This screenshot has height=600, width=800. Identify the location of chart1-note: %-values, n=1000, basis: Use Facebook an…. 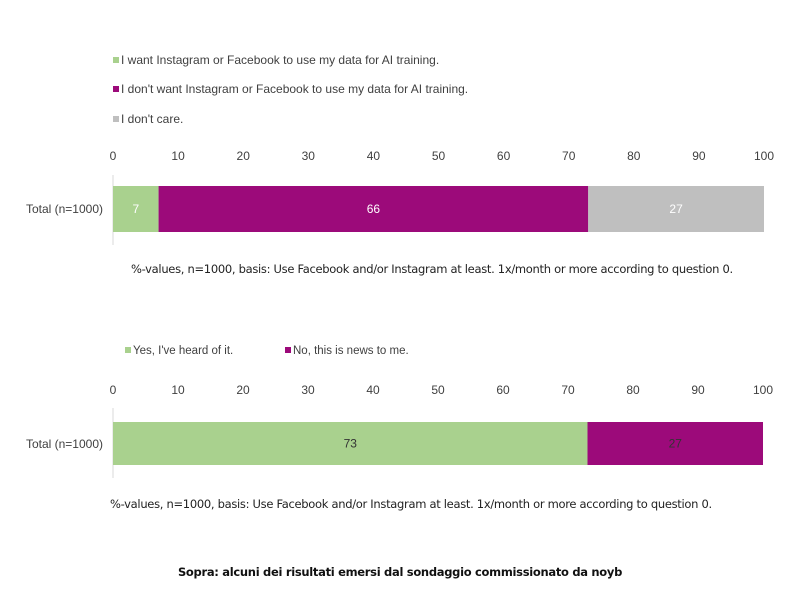
(432, 269).